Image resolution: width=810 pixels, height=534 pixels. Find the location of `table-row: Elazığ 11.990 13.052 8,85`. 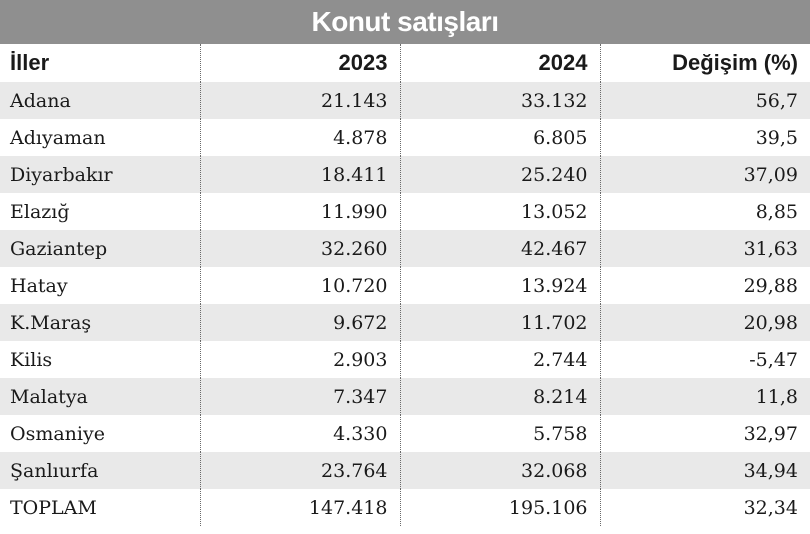

table-row: Elazığ 11.990 13.052 8,85 is located at coordinates (405, 211).